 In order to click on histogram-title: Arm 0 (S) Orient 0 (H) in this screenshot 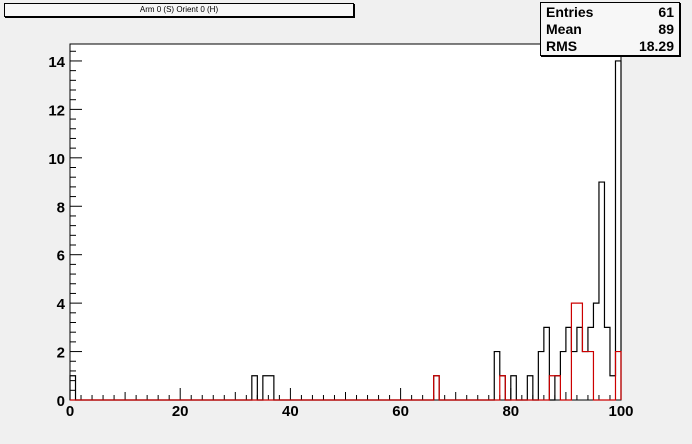, I will do `click(179, 10)`.